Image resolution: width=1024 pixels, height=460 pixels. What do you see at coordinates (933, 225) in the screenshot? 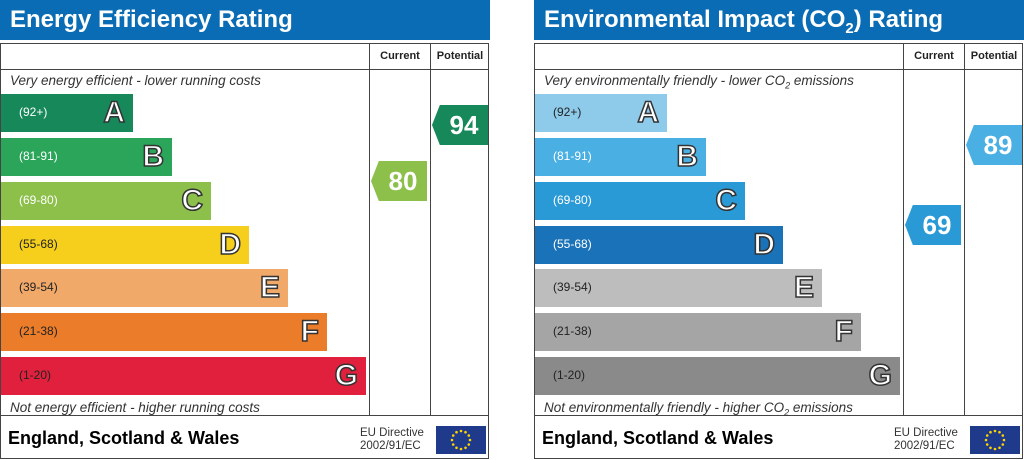
I see `current-rating-arrow: 69` at bounding box center [933, 225].